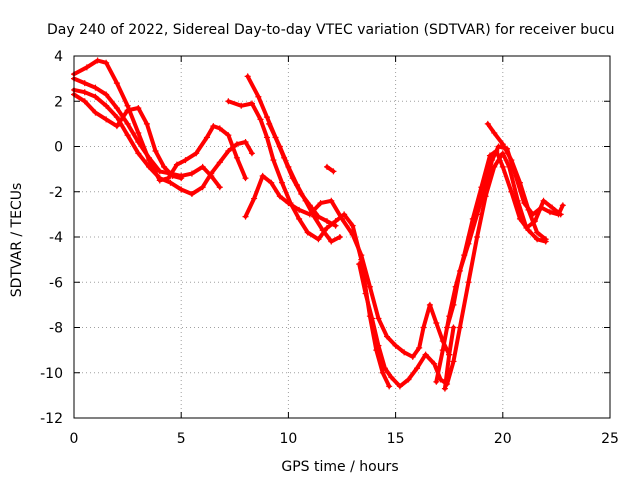  What do you see at coordinates (58, 148) in the screenshot?
I see `y-tick-label: 0` at bounding box center [58, 148].